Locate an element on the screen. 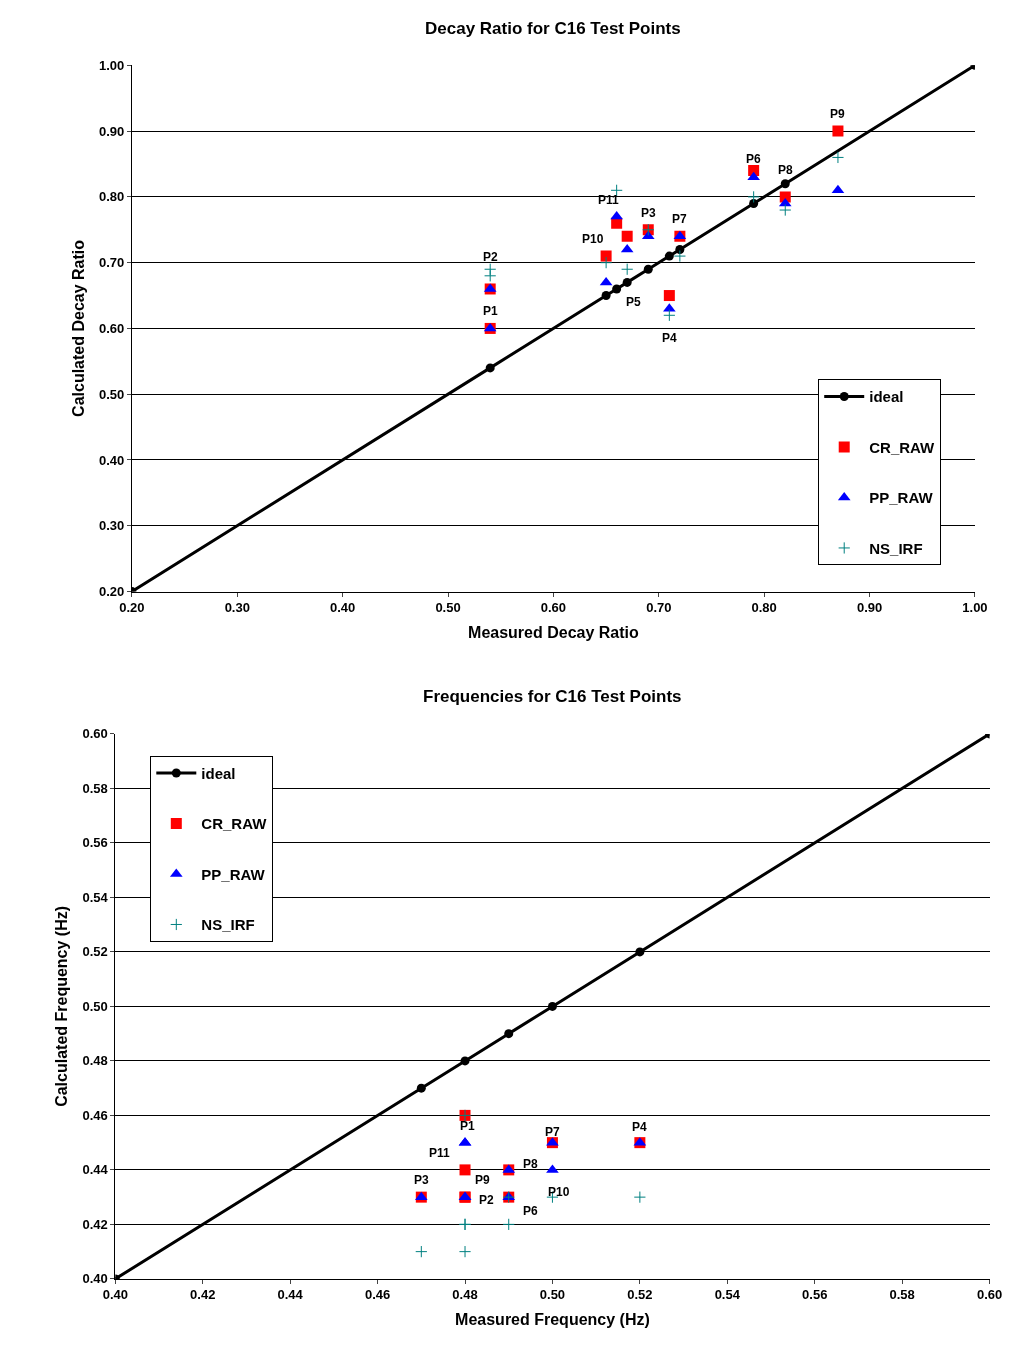 The width and height of the screenshot is (1024, 1366). y-tick-label: 0.90 is located at coordinates (111, 131).